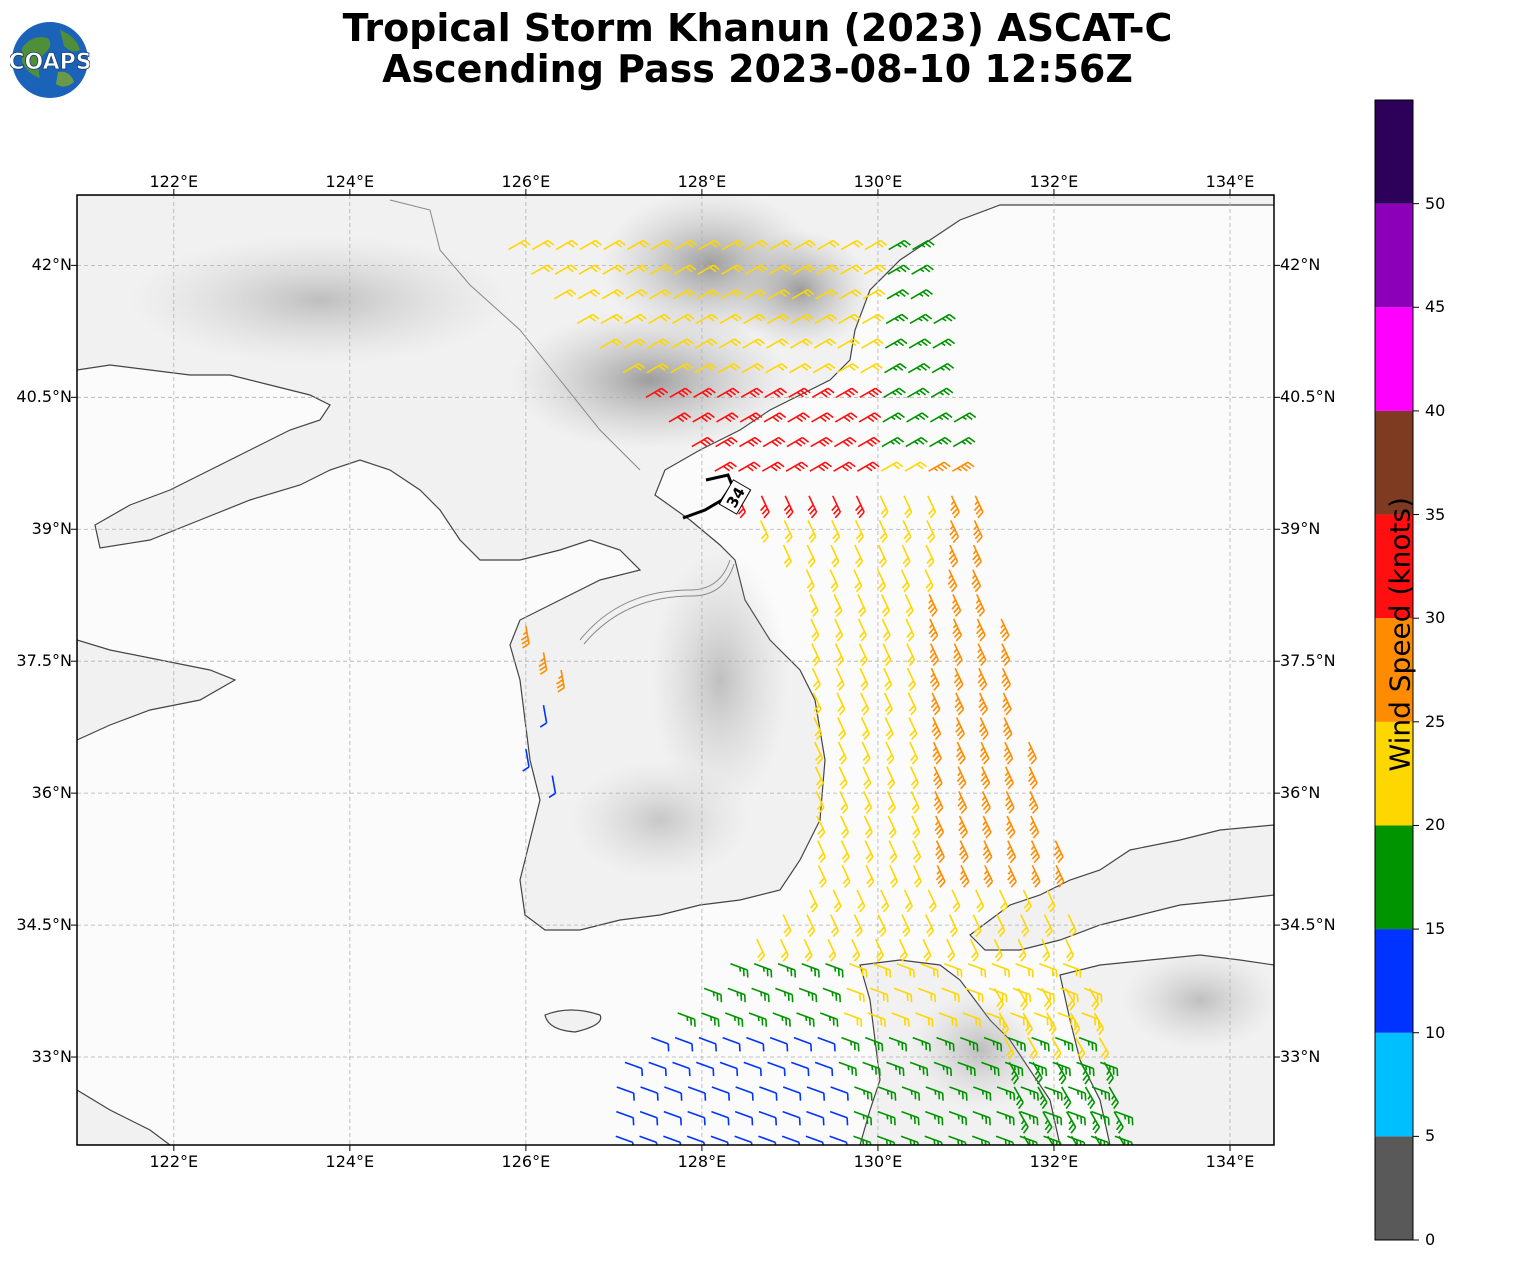 This screenshot has height=1264, width=1513. Describe the element at coordinates (1054, 181) in the screenshot. I see `lon-tick-label-top: 132°E` at that location.